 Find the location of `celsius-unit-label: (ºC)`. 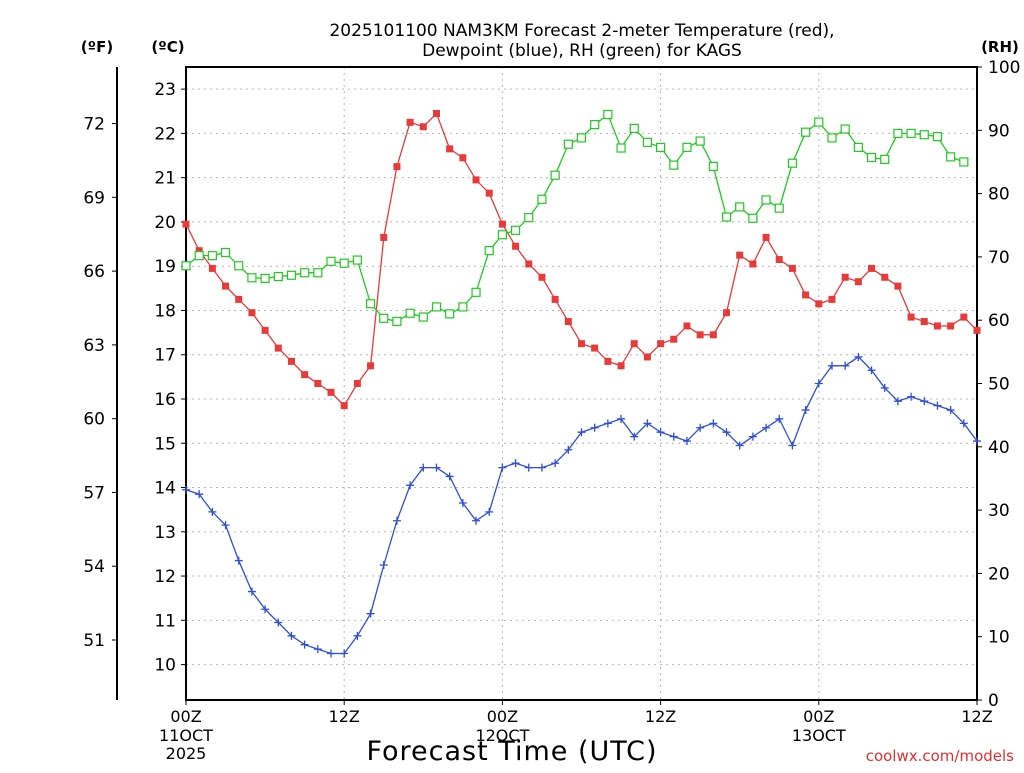

celsius-unit-label: (ºC) is located at coordinates (167, 47).